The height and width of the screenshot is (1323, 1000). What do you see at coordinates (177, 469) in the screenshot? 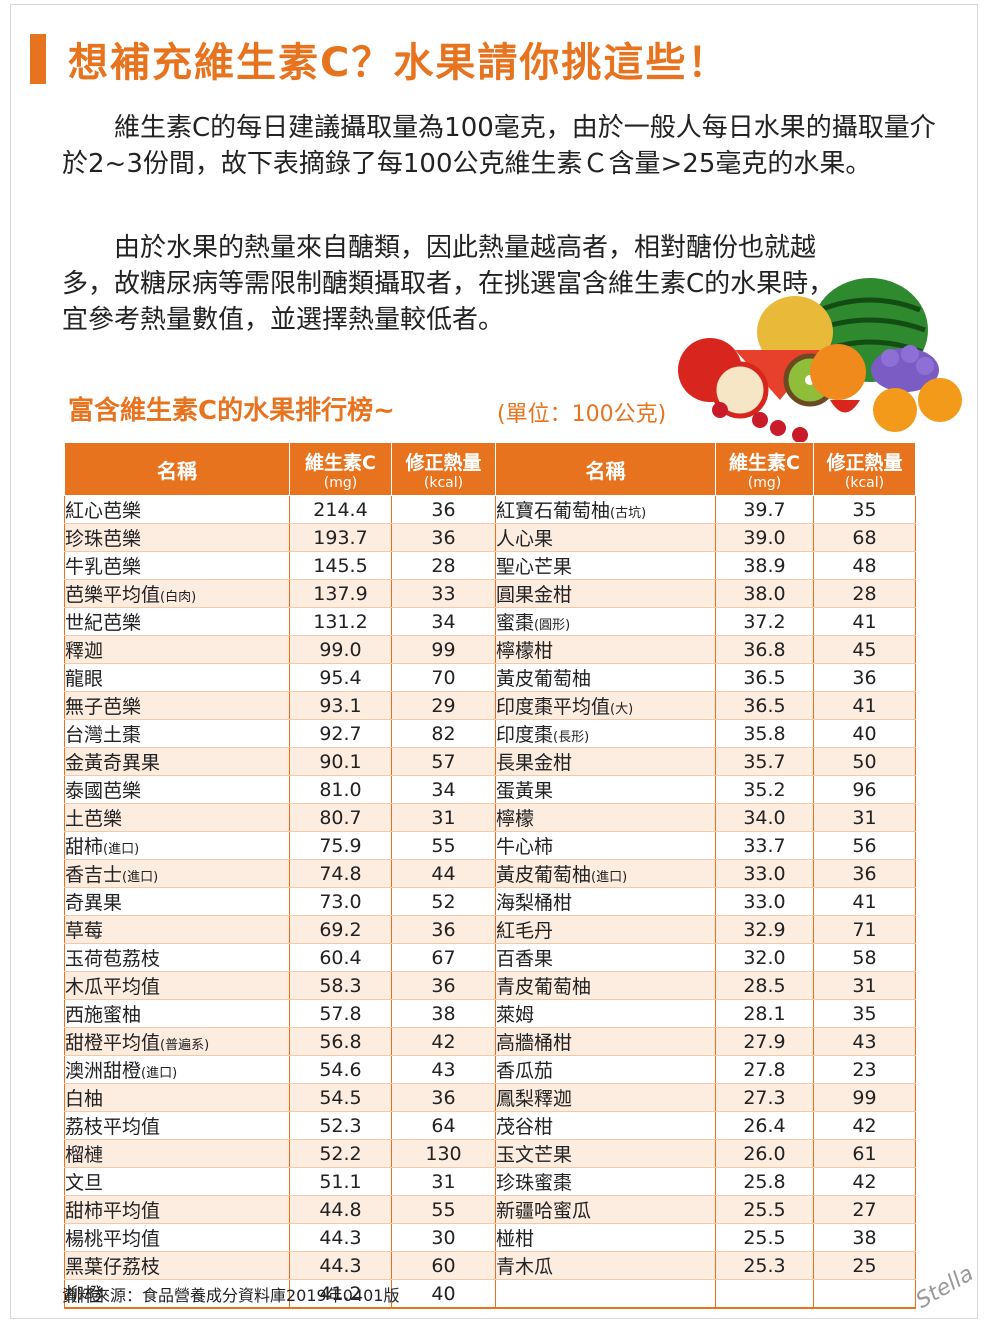
I see `header-name-left: 名稱` at bounding box center [177, 469].